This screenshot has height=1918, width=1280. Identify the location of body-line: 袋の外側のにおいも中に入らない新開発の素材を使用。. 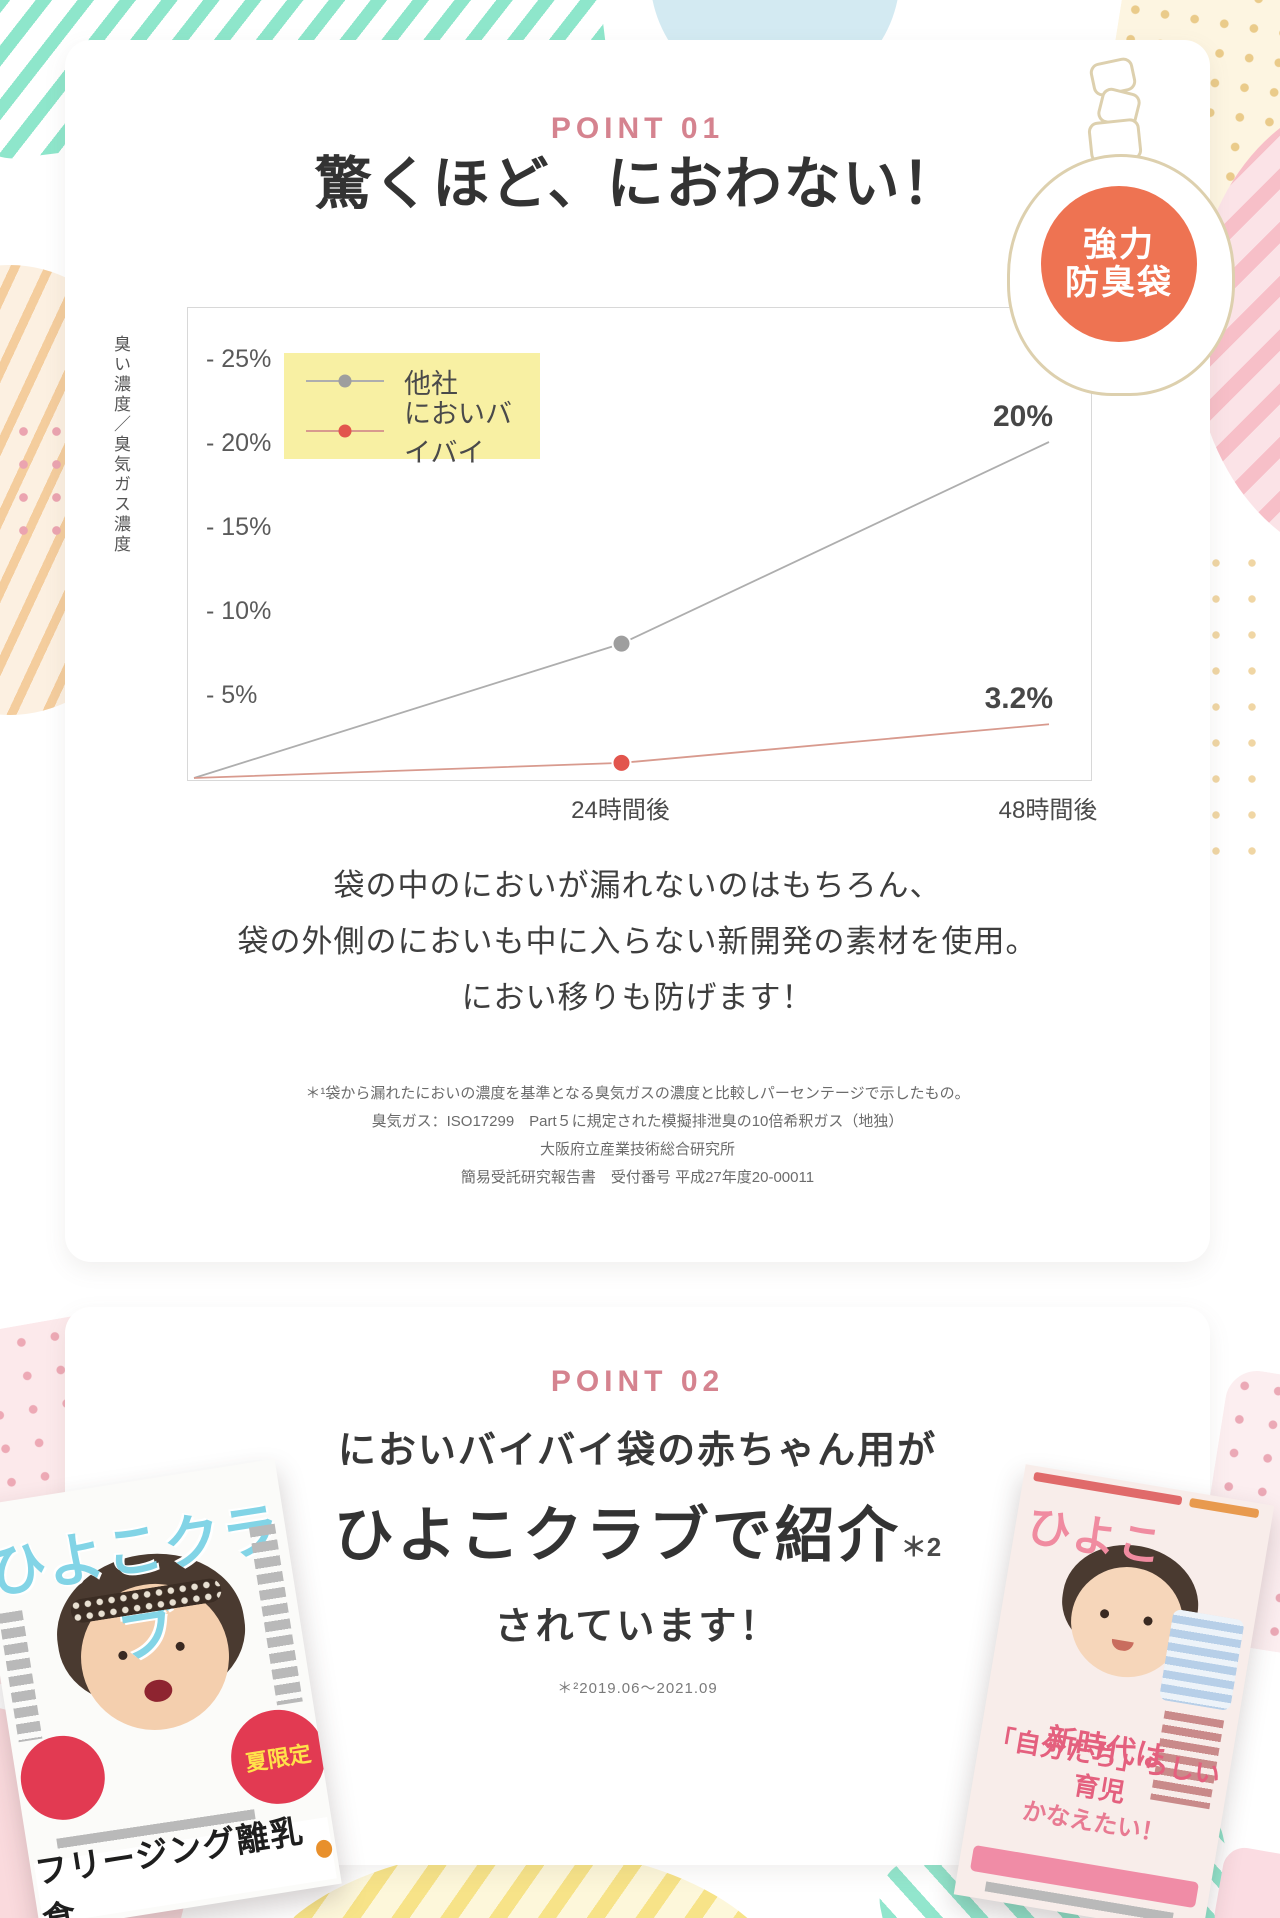
(637, 941).